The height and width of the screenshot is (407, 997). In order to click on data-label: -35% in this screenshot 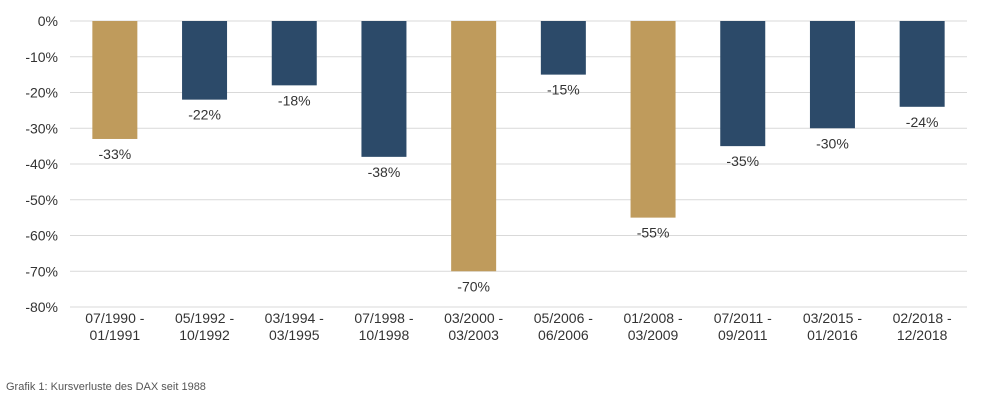, I will do `click(742, 161)`.